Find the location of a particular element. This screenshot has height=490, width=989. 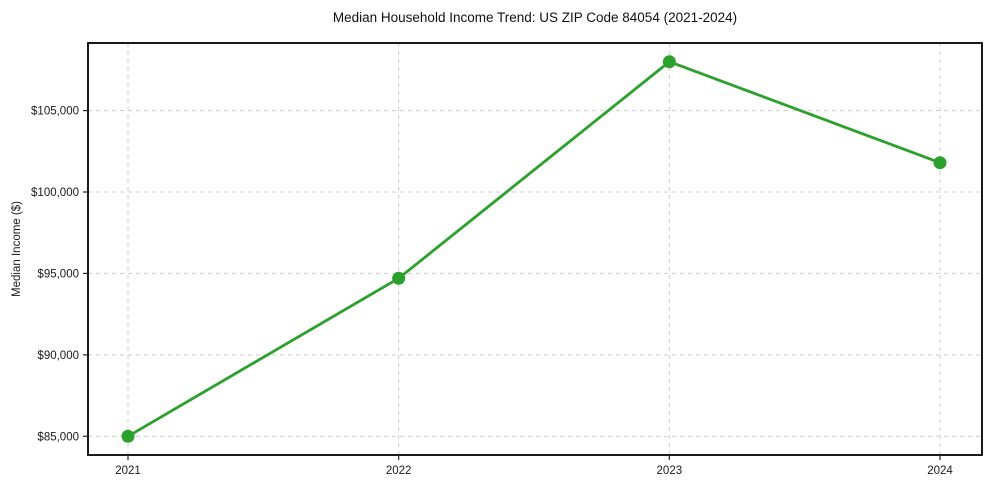

x-tick-label: 2022 is located at coordinates (399, 471).